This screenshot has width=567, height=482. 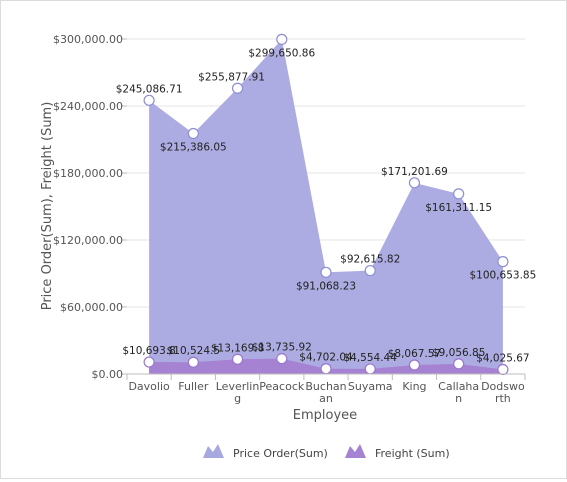 I want to click on data-label: $161,311.15, so click(x=458, y=208).